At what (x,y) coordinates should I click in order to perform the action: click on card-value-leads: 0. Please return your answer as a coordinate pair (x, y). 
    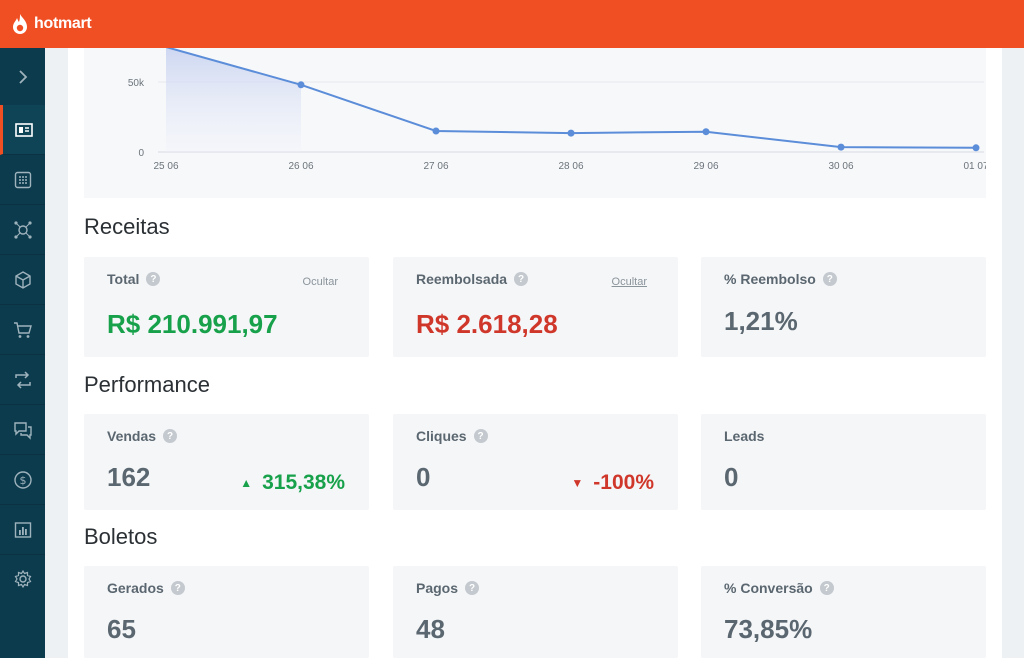
    Looking at the image, I should click on (731, 477).